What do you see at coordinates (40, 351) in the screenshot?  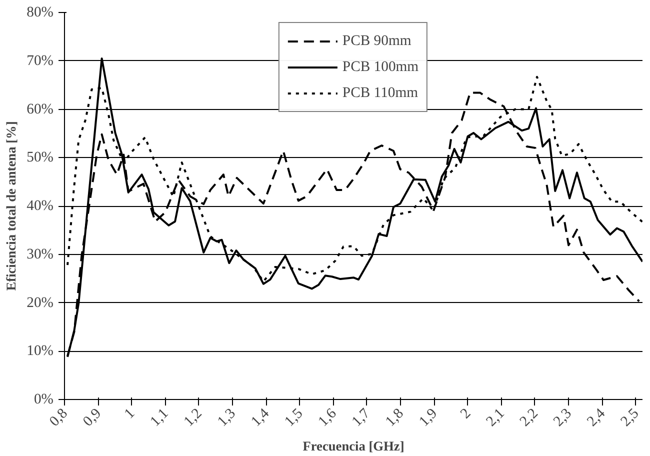 I see `y-tick-label: 10%` at bounding box center [40, 351].